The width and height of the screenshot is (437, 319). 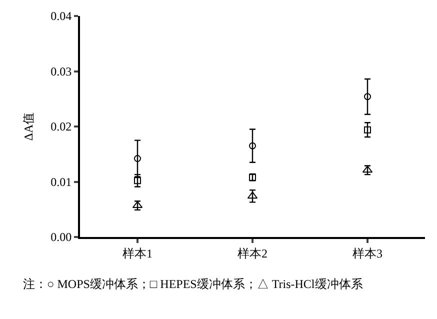 What do you see at coordinates (61, 71) in the screenshot?
I see `y-tick-label: 0.03` at bounding box center [61, 71].